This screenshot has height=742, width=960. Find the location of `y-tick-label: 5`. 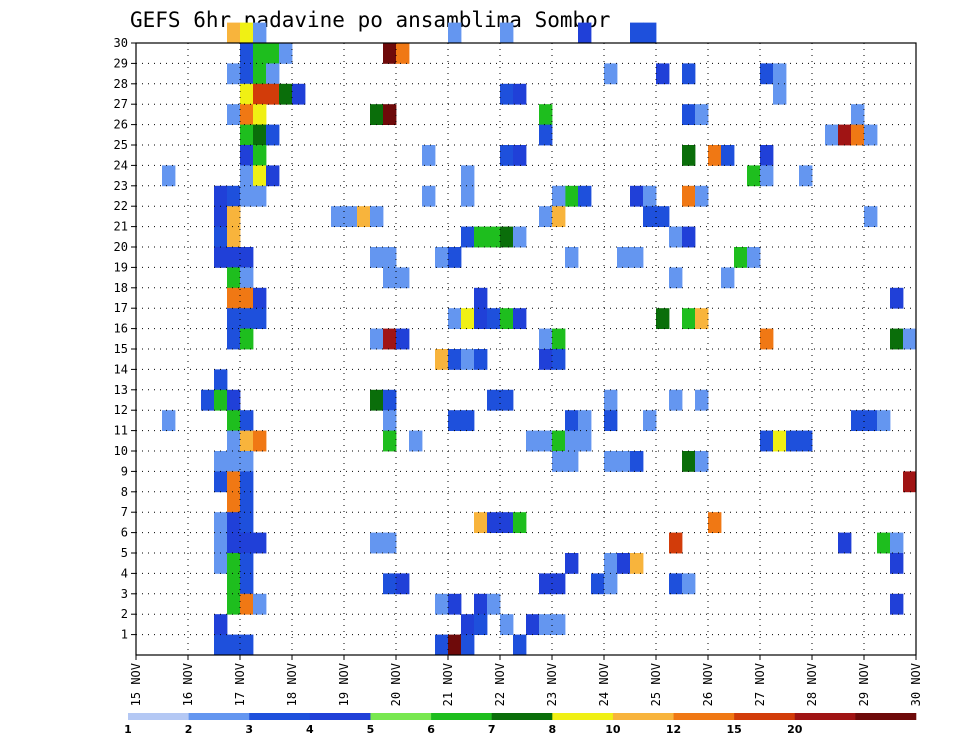

y-tick-label: 5 is located at coordinates (124, 553).